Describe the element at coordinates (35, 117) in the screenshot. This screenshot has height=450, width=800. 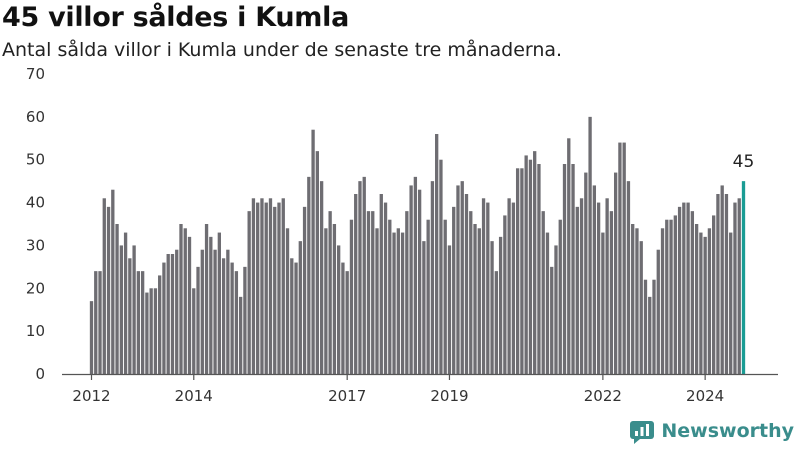
I see `y-tick-label: 60` at that location.